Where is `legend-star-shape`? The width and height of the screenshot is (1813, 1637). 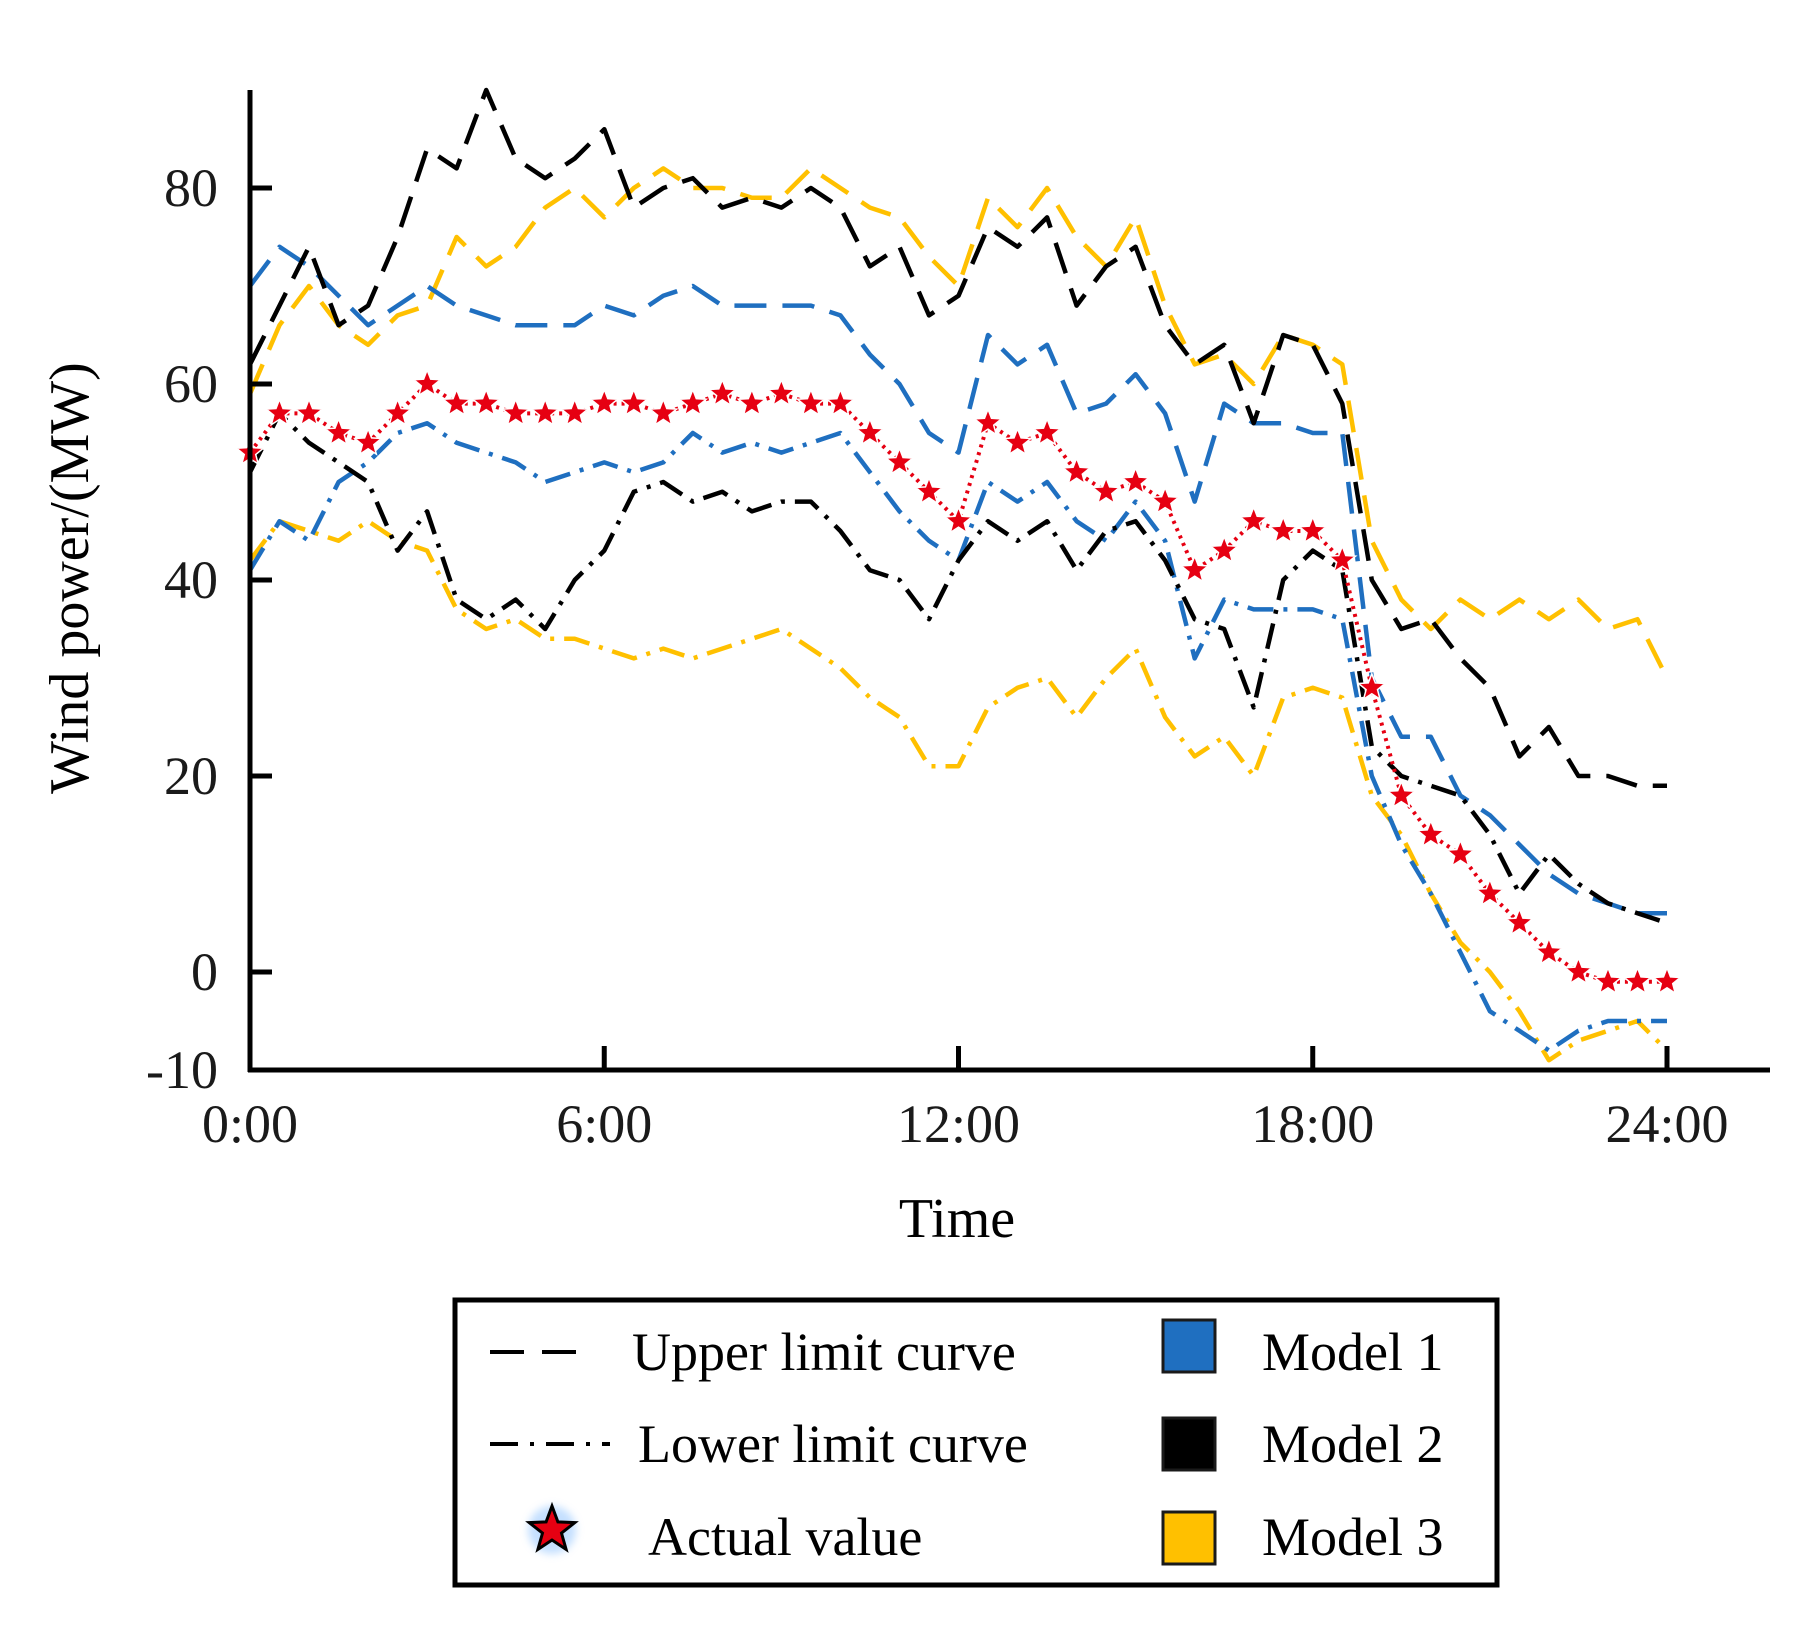 legend-star-shape is located at coordinates (552, 1527).